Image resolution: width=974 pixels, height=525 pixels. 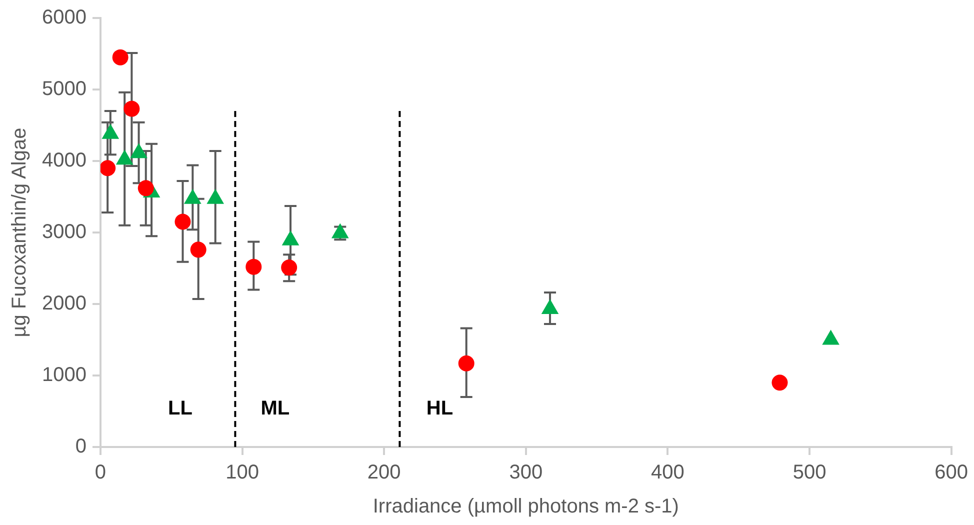 What do you see at coordinates (64, 375) in the screenshot?
I see `y-tick-label: 1000` at bounding box center [64, 375].